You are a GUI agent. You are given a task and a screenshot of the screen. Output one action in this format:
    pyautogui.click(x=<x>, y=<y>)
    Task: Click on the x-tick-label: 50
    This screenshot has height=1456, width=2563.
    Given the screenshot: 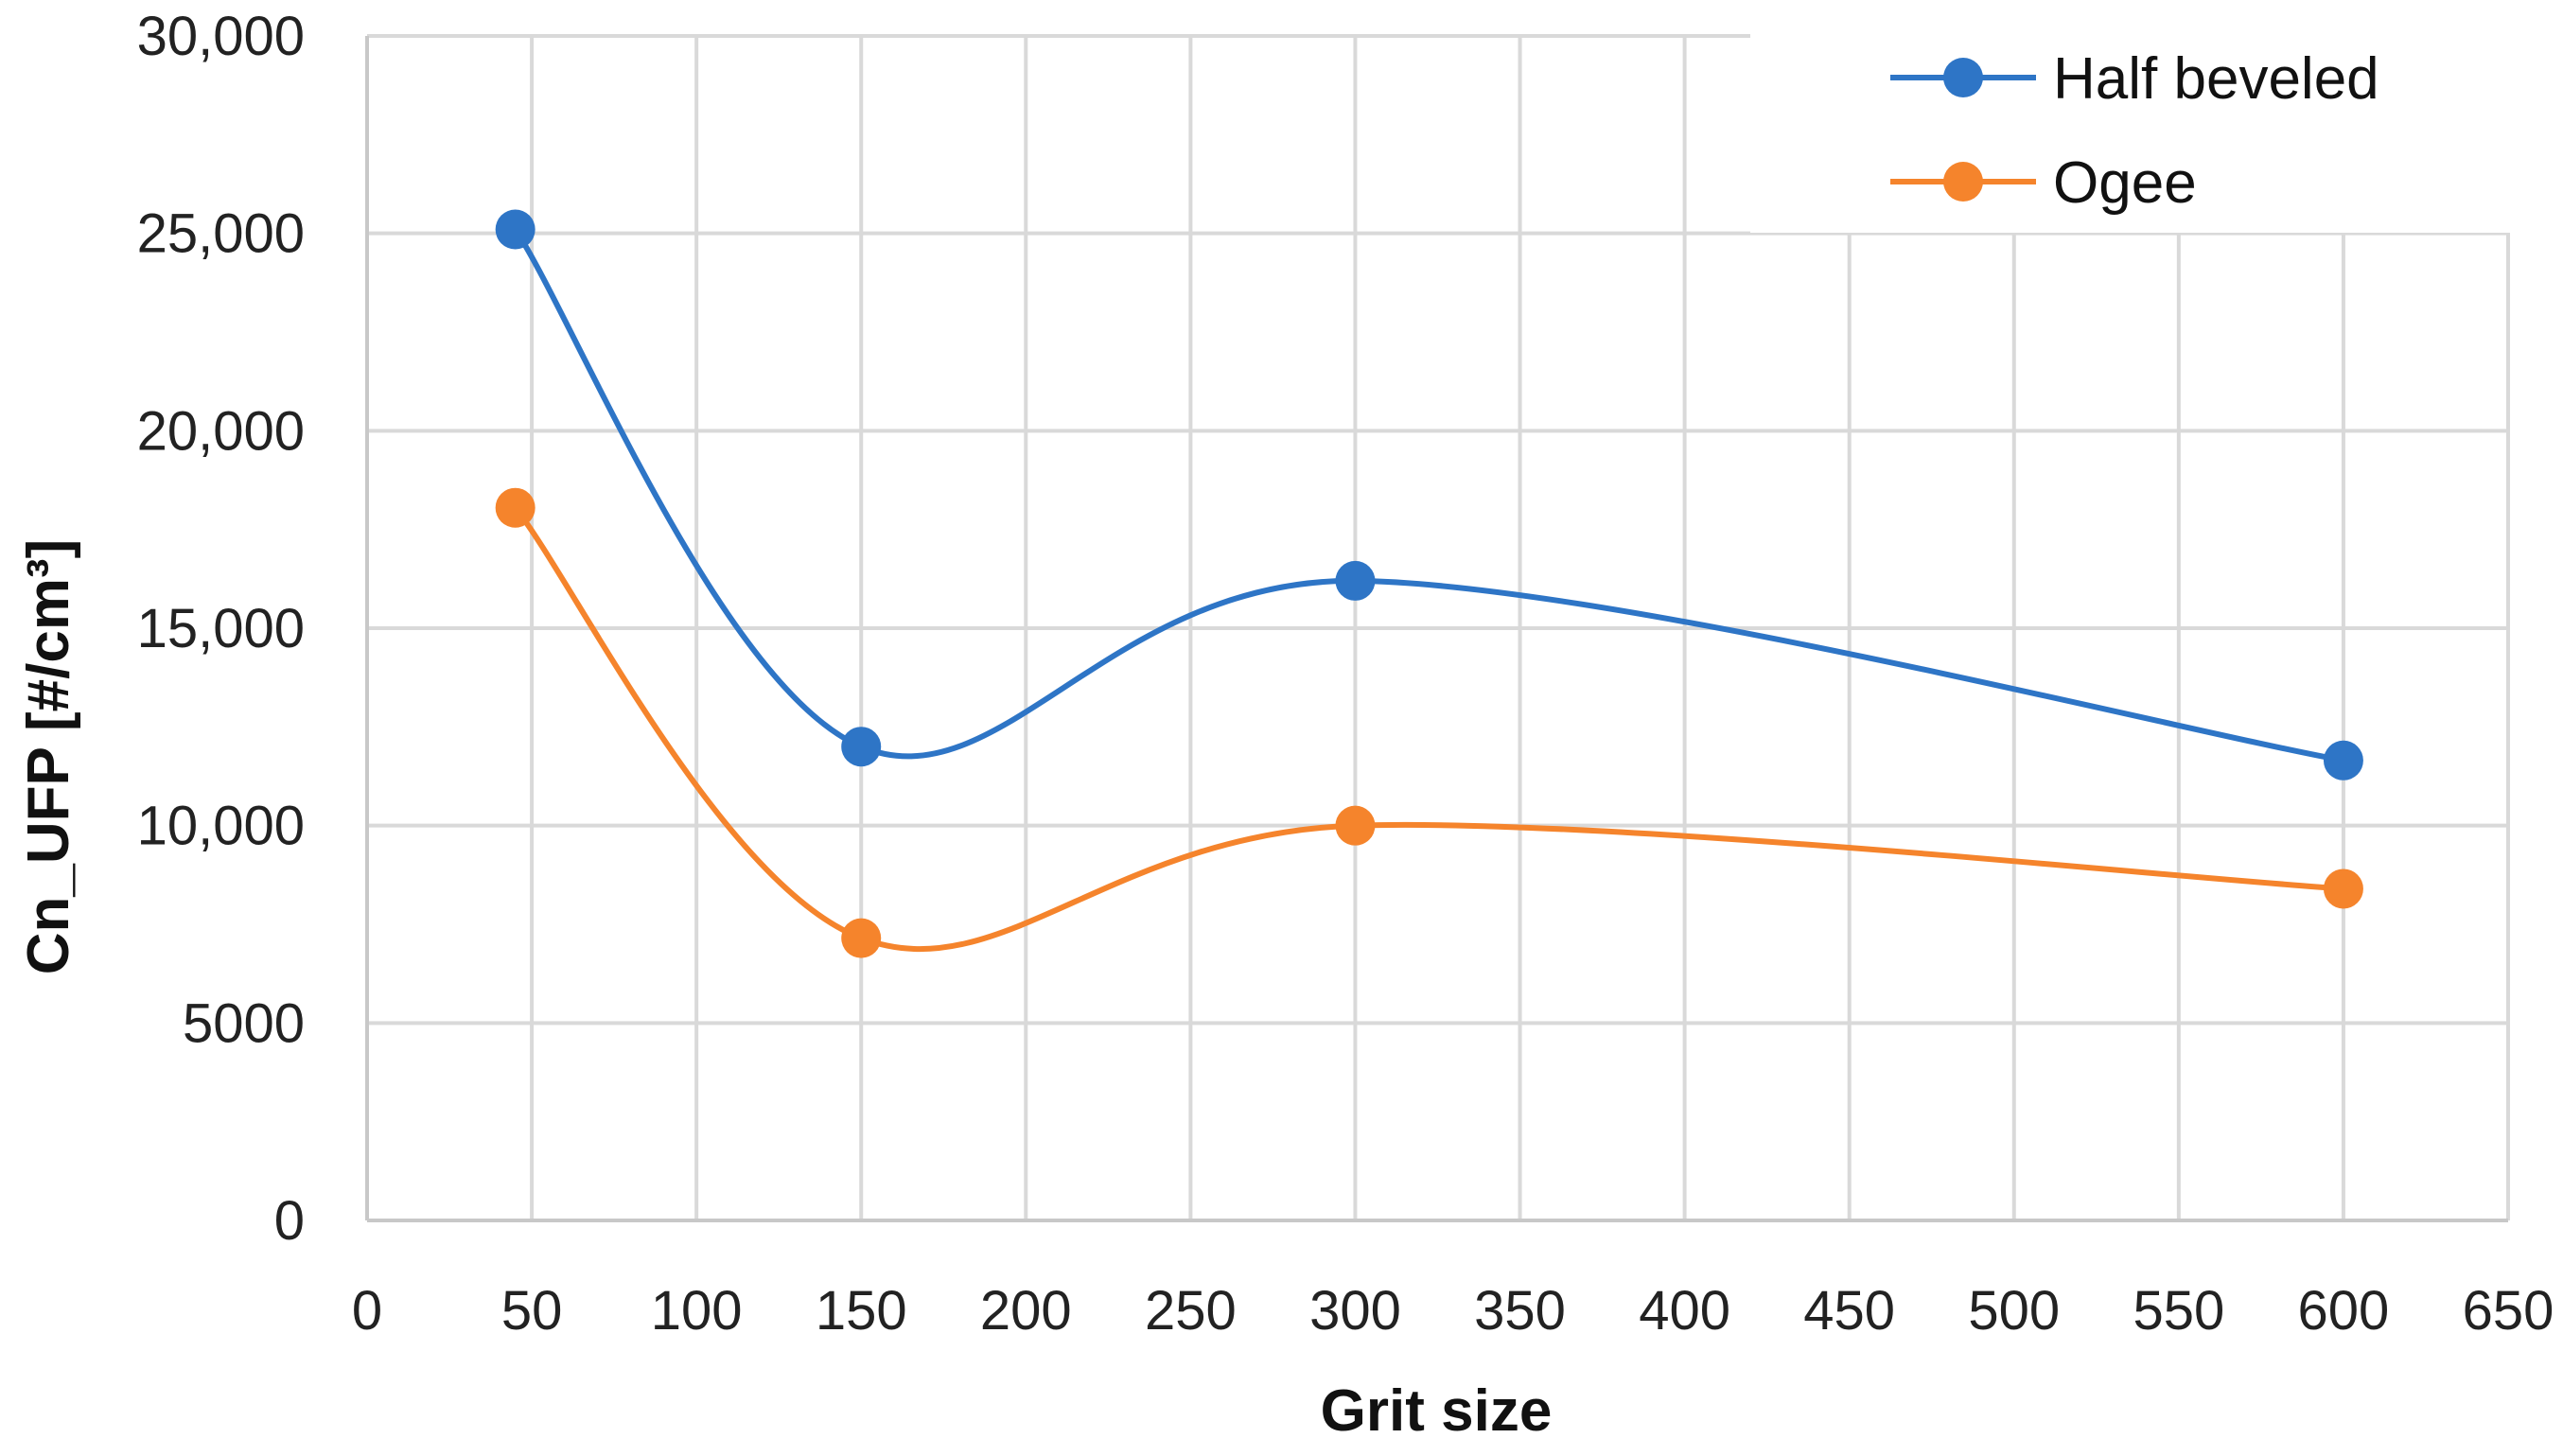 What is the action you would take?
    pyautogui.click(x=532, y=1311)
    